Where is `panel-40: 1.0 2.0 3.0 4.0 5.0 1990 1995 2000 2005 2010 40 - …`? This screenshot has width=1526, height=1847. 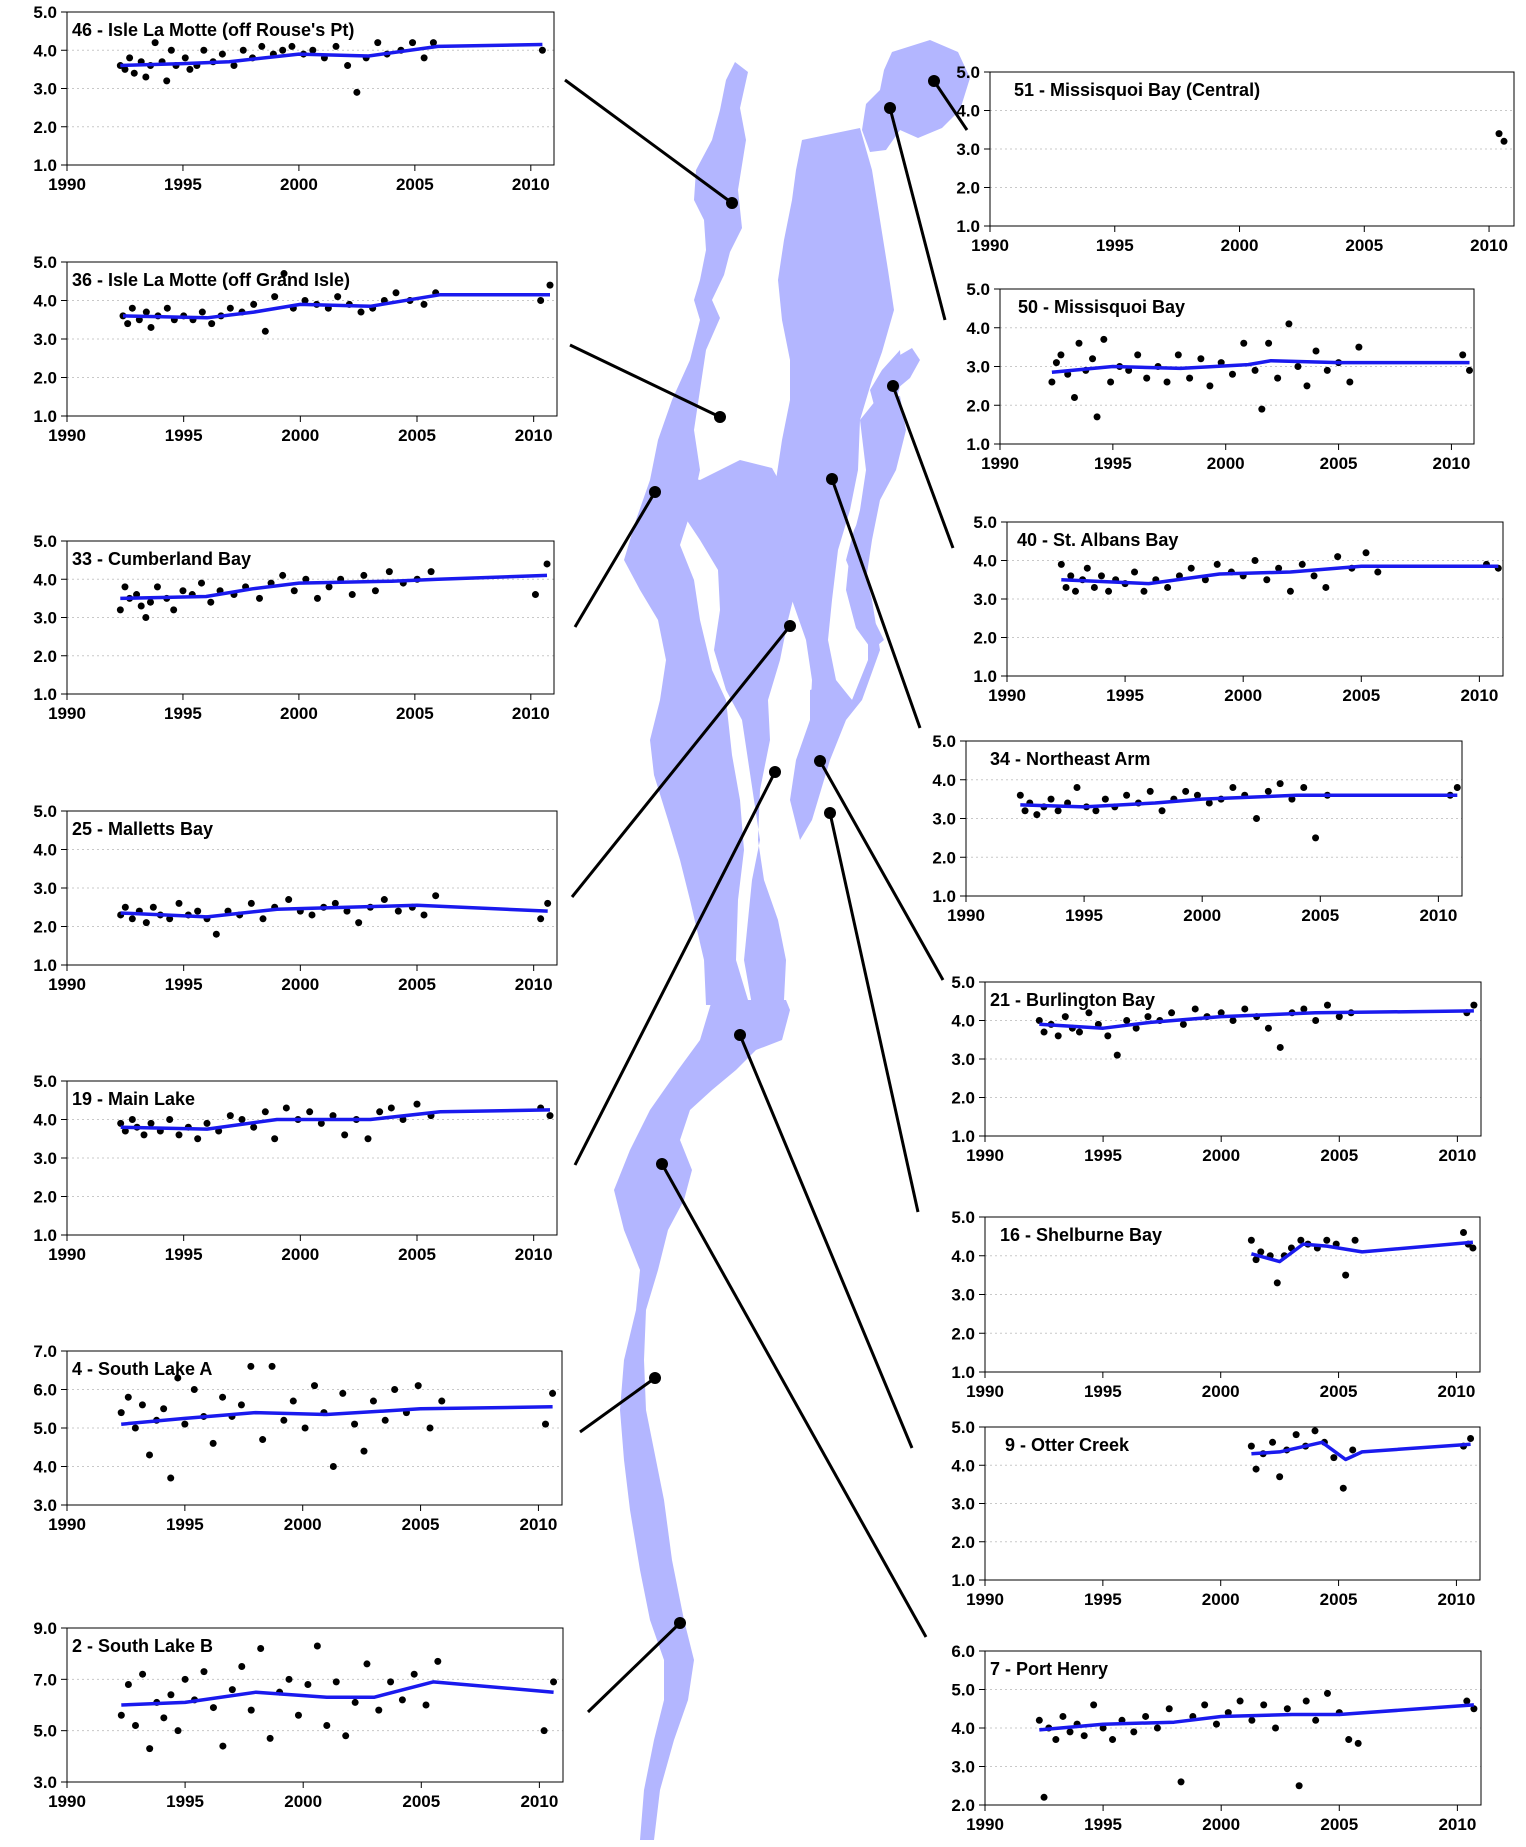
panel-40: 1.0 2.0 3.0 4.0 5.0 1990 1995 2000 2005 2010 40 - … is located at coordinates (1238, 609).